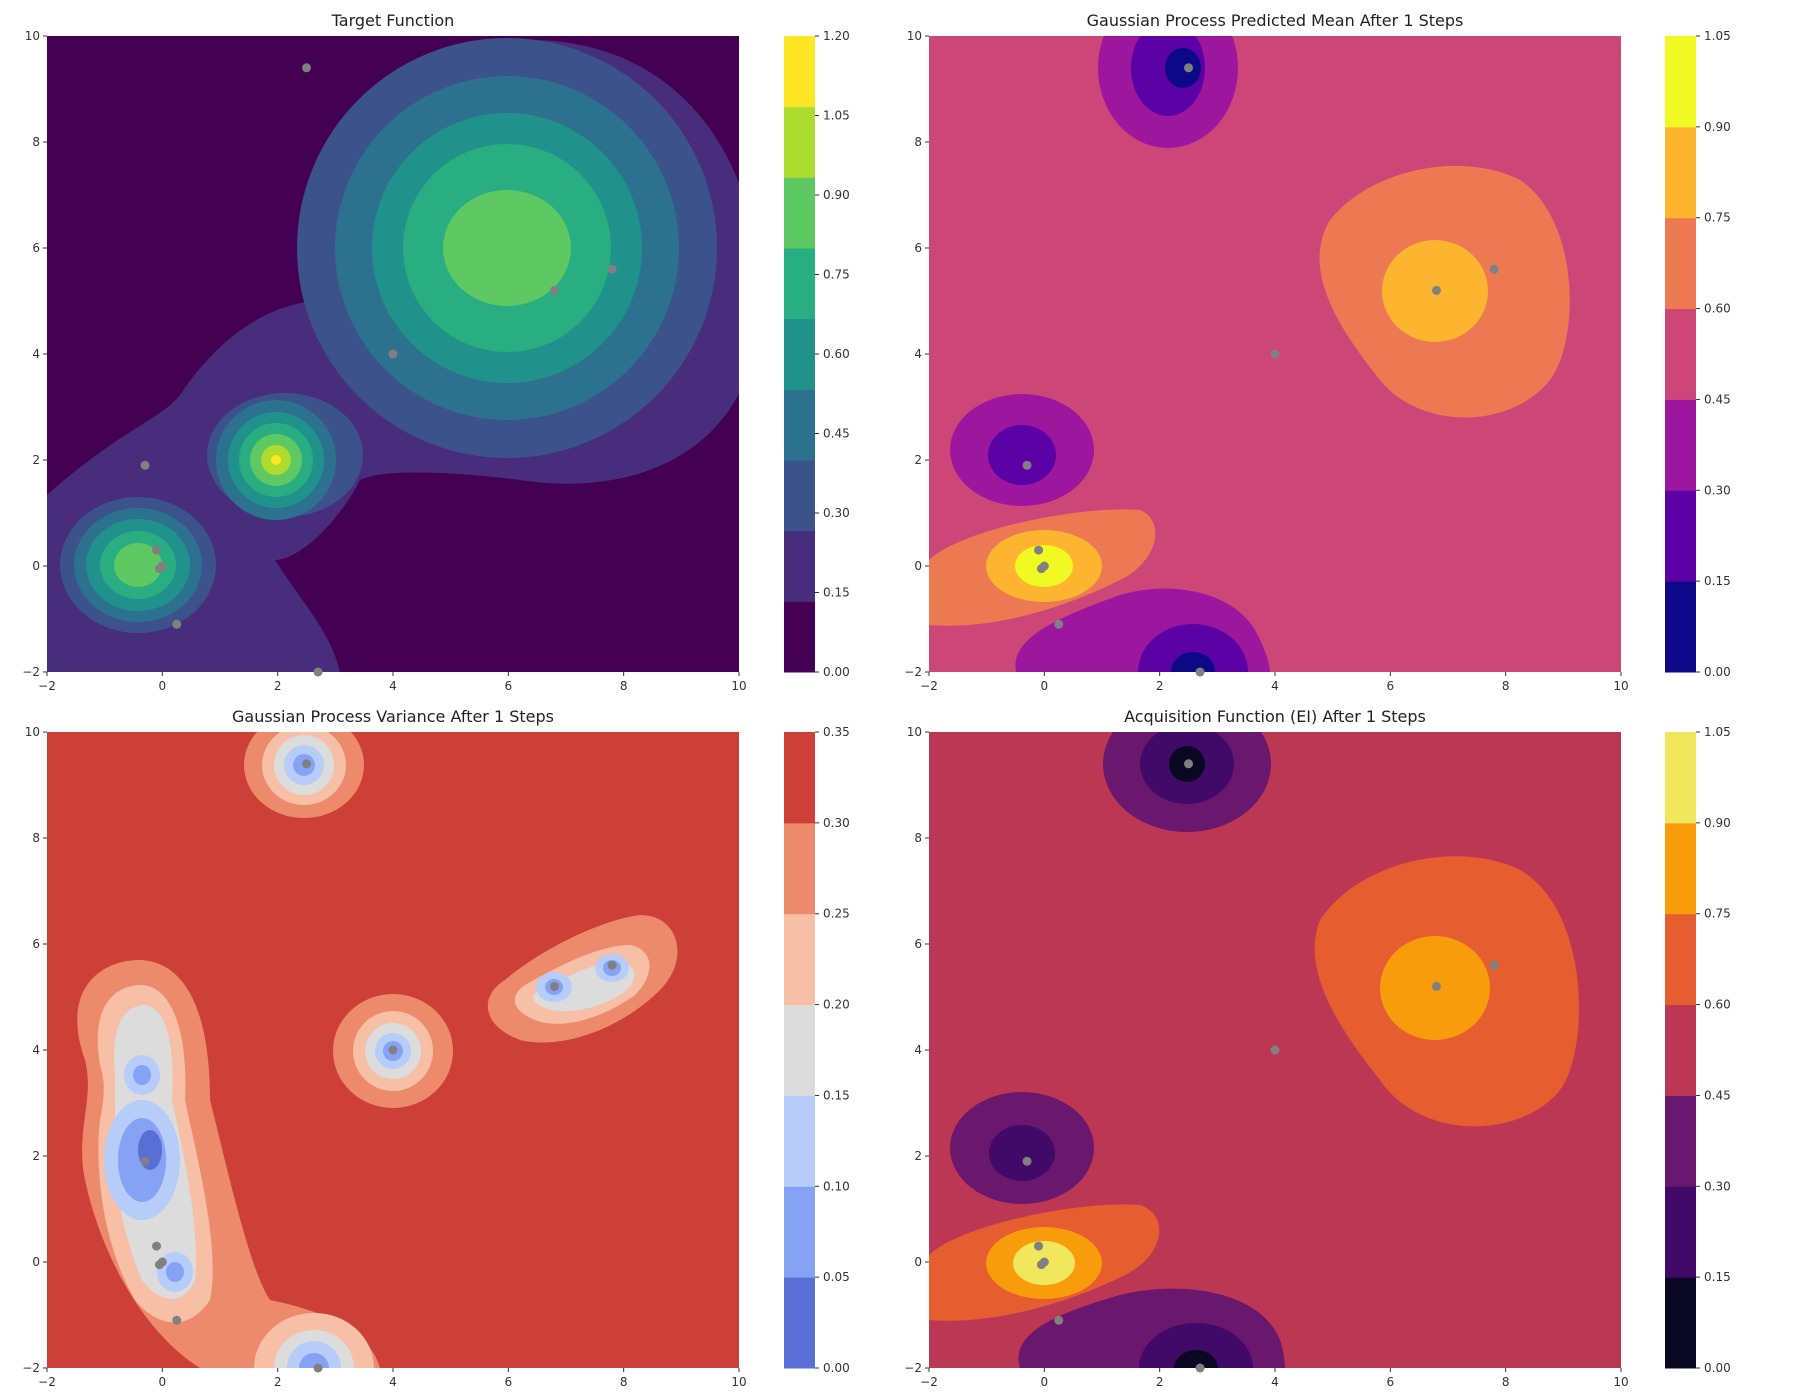 Image resolution: width=1800 pixels, height=1400 pixels. Describe the element at coordinates (393, 716) in the screenshot. I see `chart-title: Gaussian Process Variance After 1 Steps` at that location.